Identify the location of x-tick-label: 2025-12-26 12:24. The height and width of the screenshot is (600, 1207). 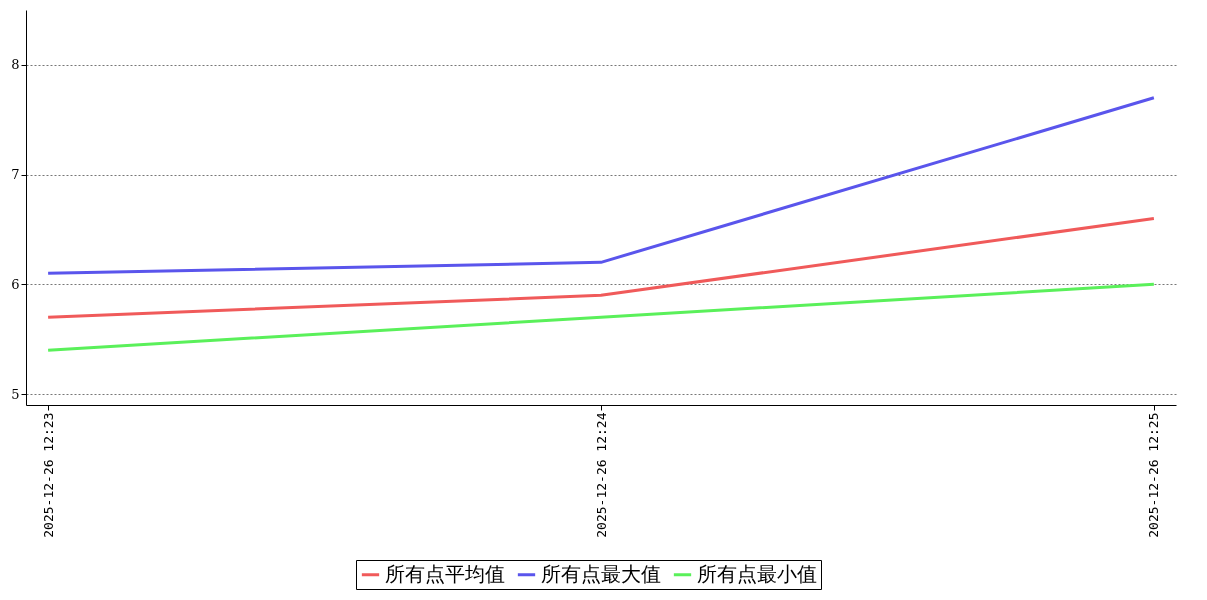
(601, 475).